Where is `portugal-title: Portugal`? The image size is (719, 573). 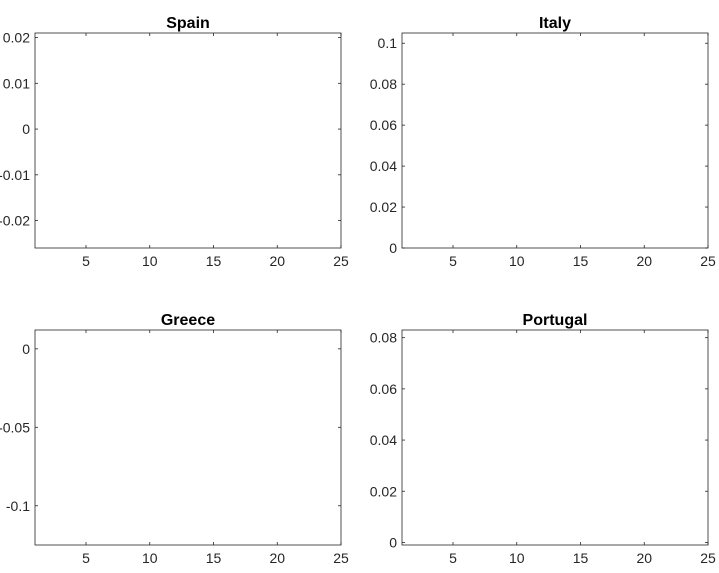
portugal-title: Portugal is located at coordinates (555, 320).